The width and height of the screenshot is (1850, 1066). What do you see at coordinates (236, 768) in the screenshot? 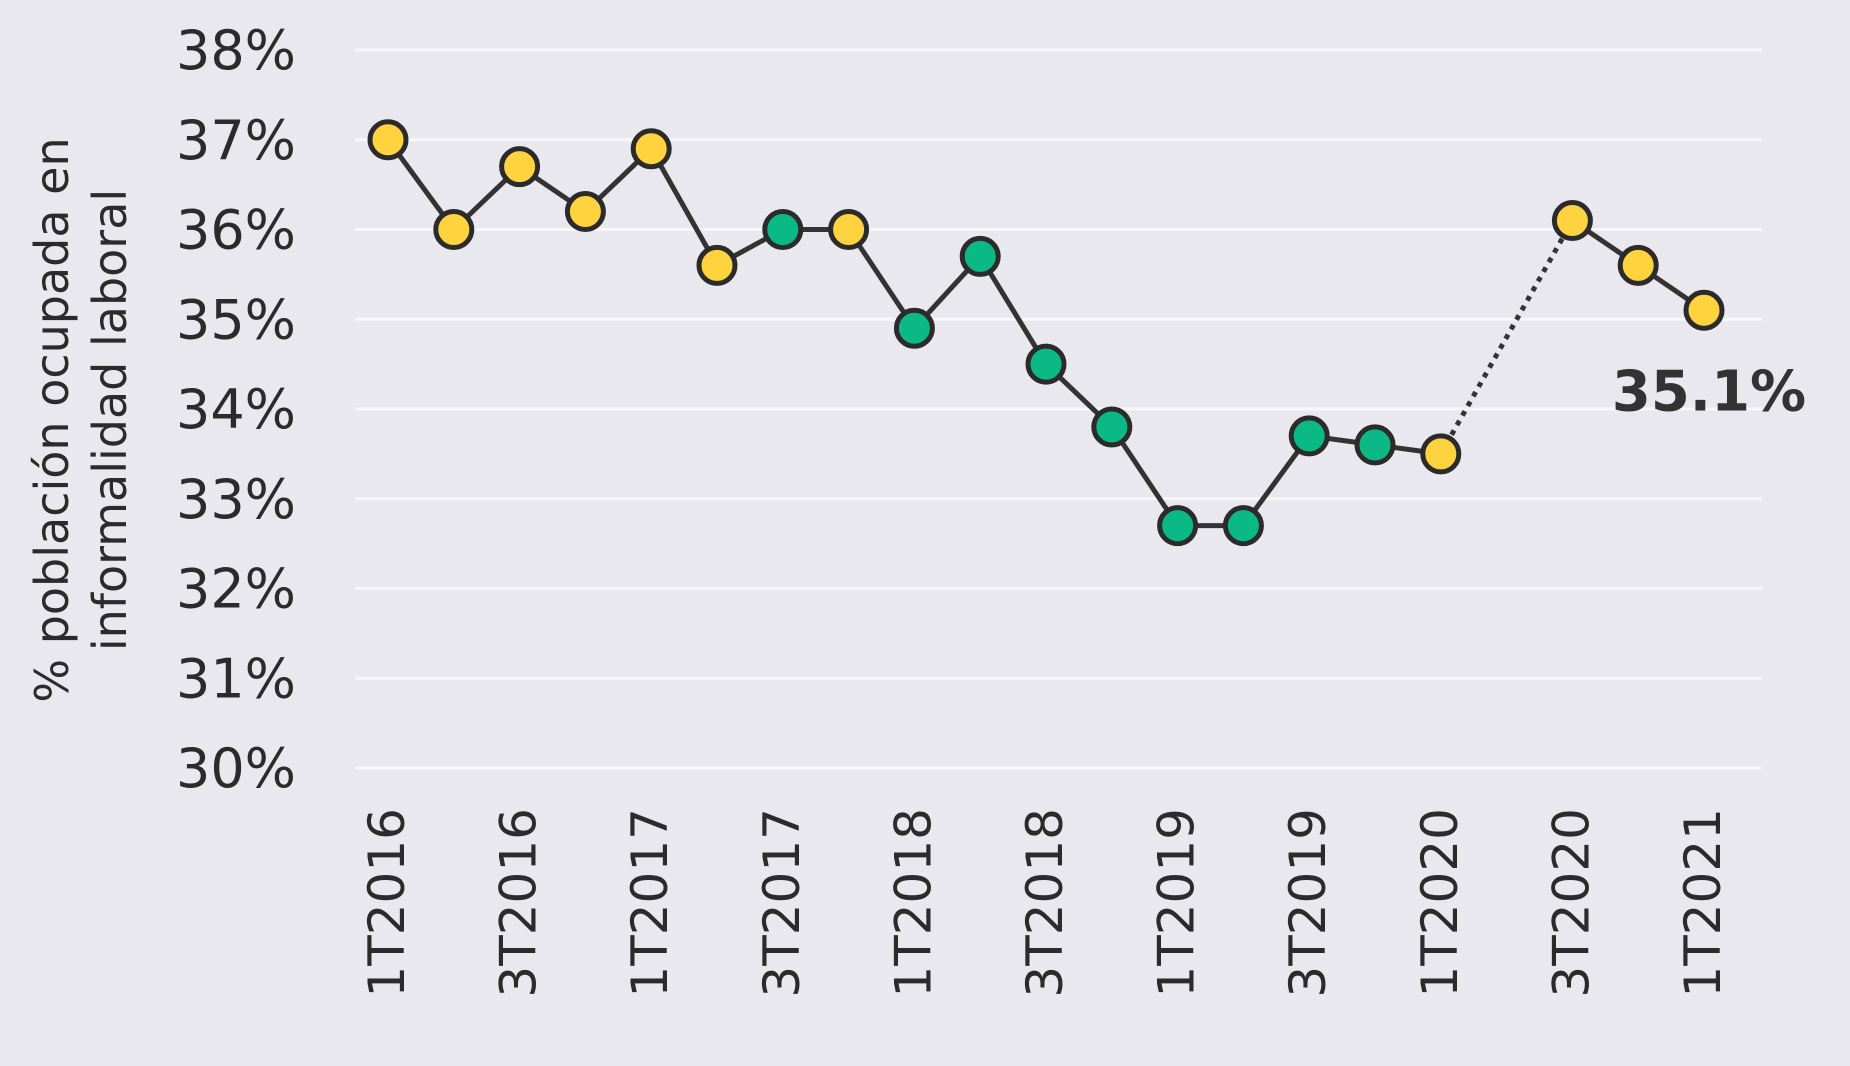
I see `y-tick-label: 30%` at bounding box center [236, 768].